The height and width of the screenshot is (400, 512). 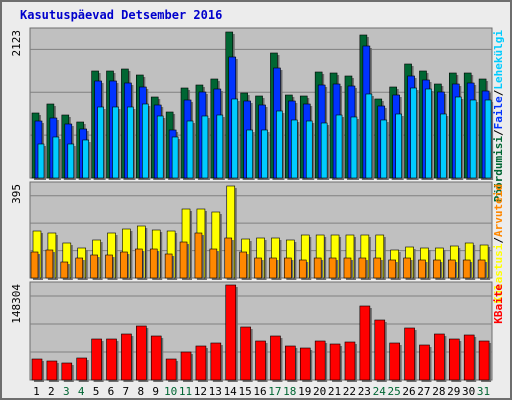 What do you see at coordinates (498, 116) in the screenshot?
I see `panel-top-legend: Pöördumisi/Faile/Lehekülgi` at bounding box center [498, 116].